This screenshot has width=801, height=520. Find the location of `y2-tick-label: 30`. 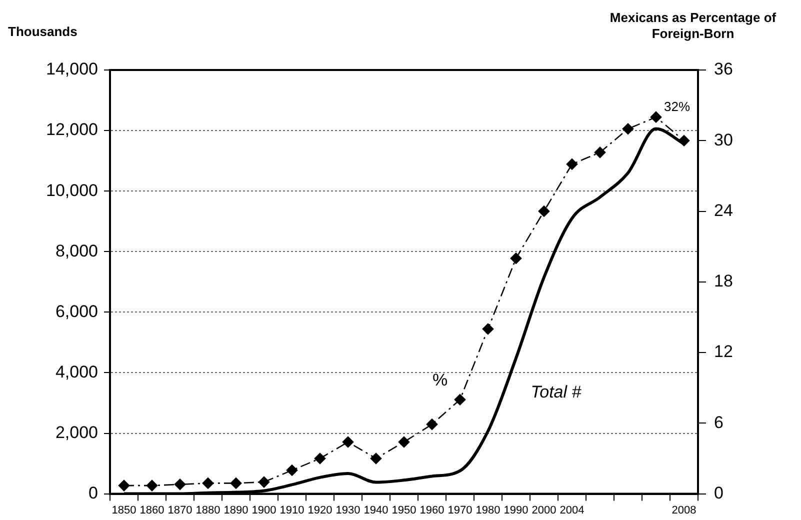

y2-tick-label: 30 is located at coordinates (723, 140).